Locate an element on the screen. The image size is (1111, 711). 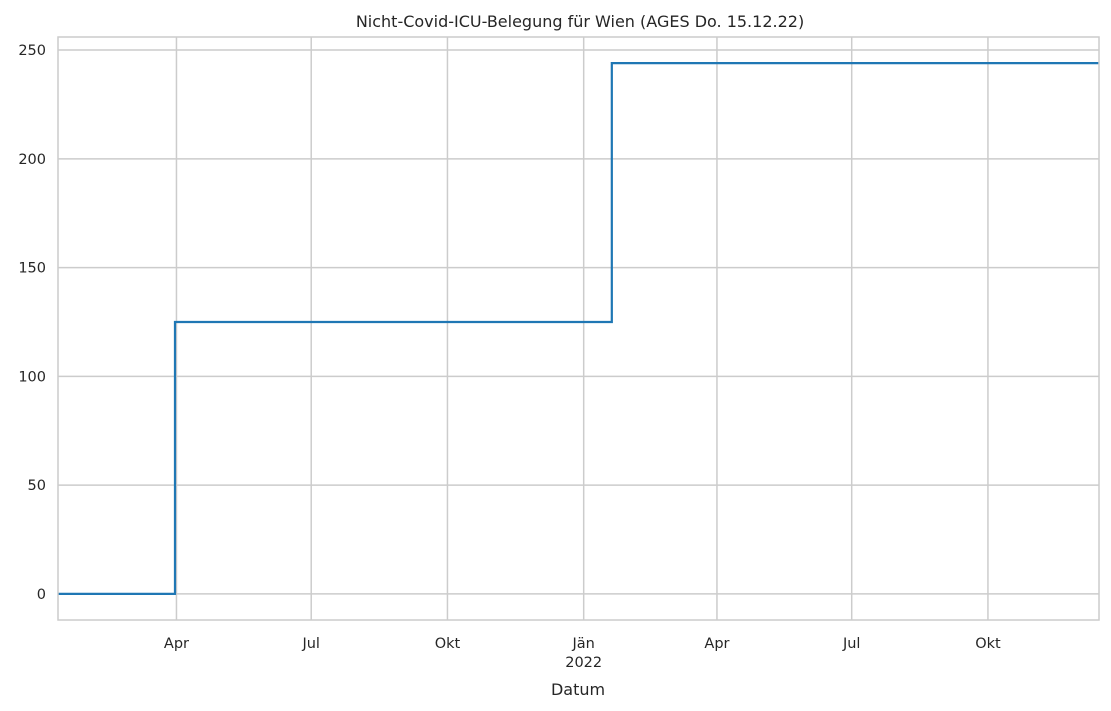
y-tick-label: 50 is located at coordinates (37, 486).